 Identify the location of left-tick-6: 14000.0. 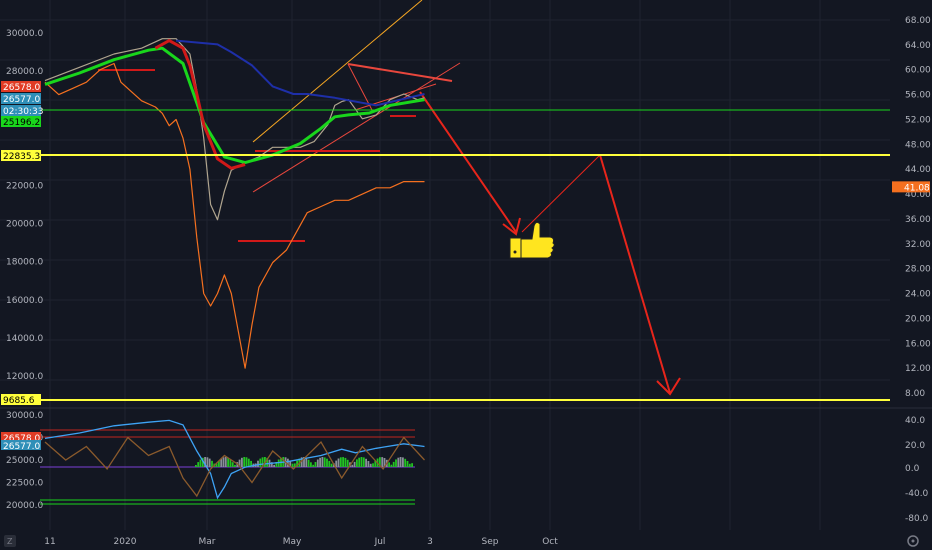
(24, 339).